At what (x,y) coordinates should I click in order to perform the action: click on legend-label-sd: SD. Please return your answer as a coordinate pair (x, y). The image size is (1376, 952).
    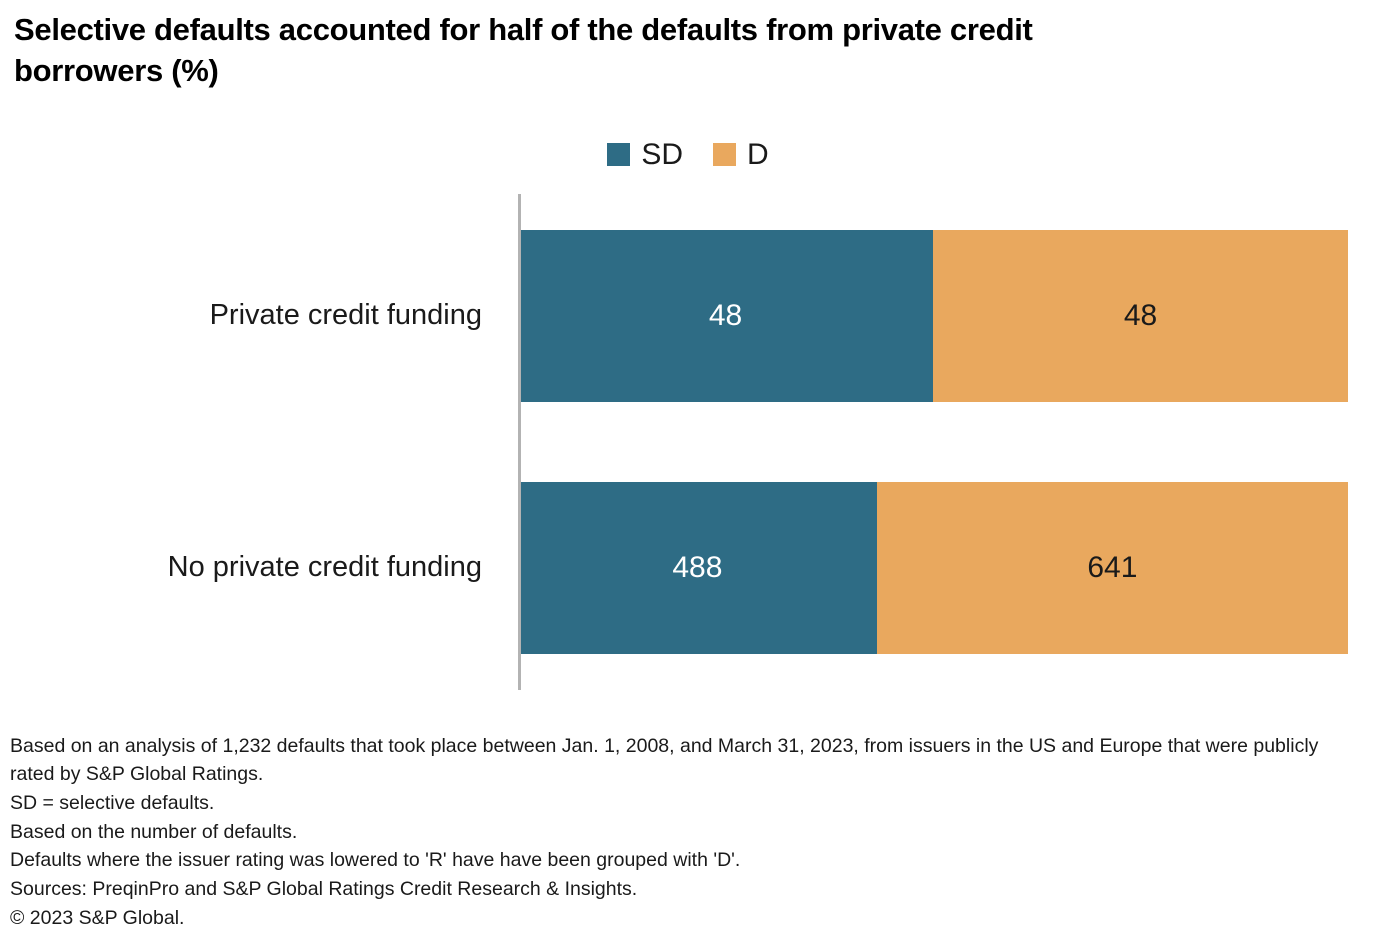
    Looking at the image, I should click on (662, 154).